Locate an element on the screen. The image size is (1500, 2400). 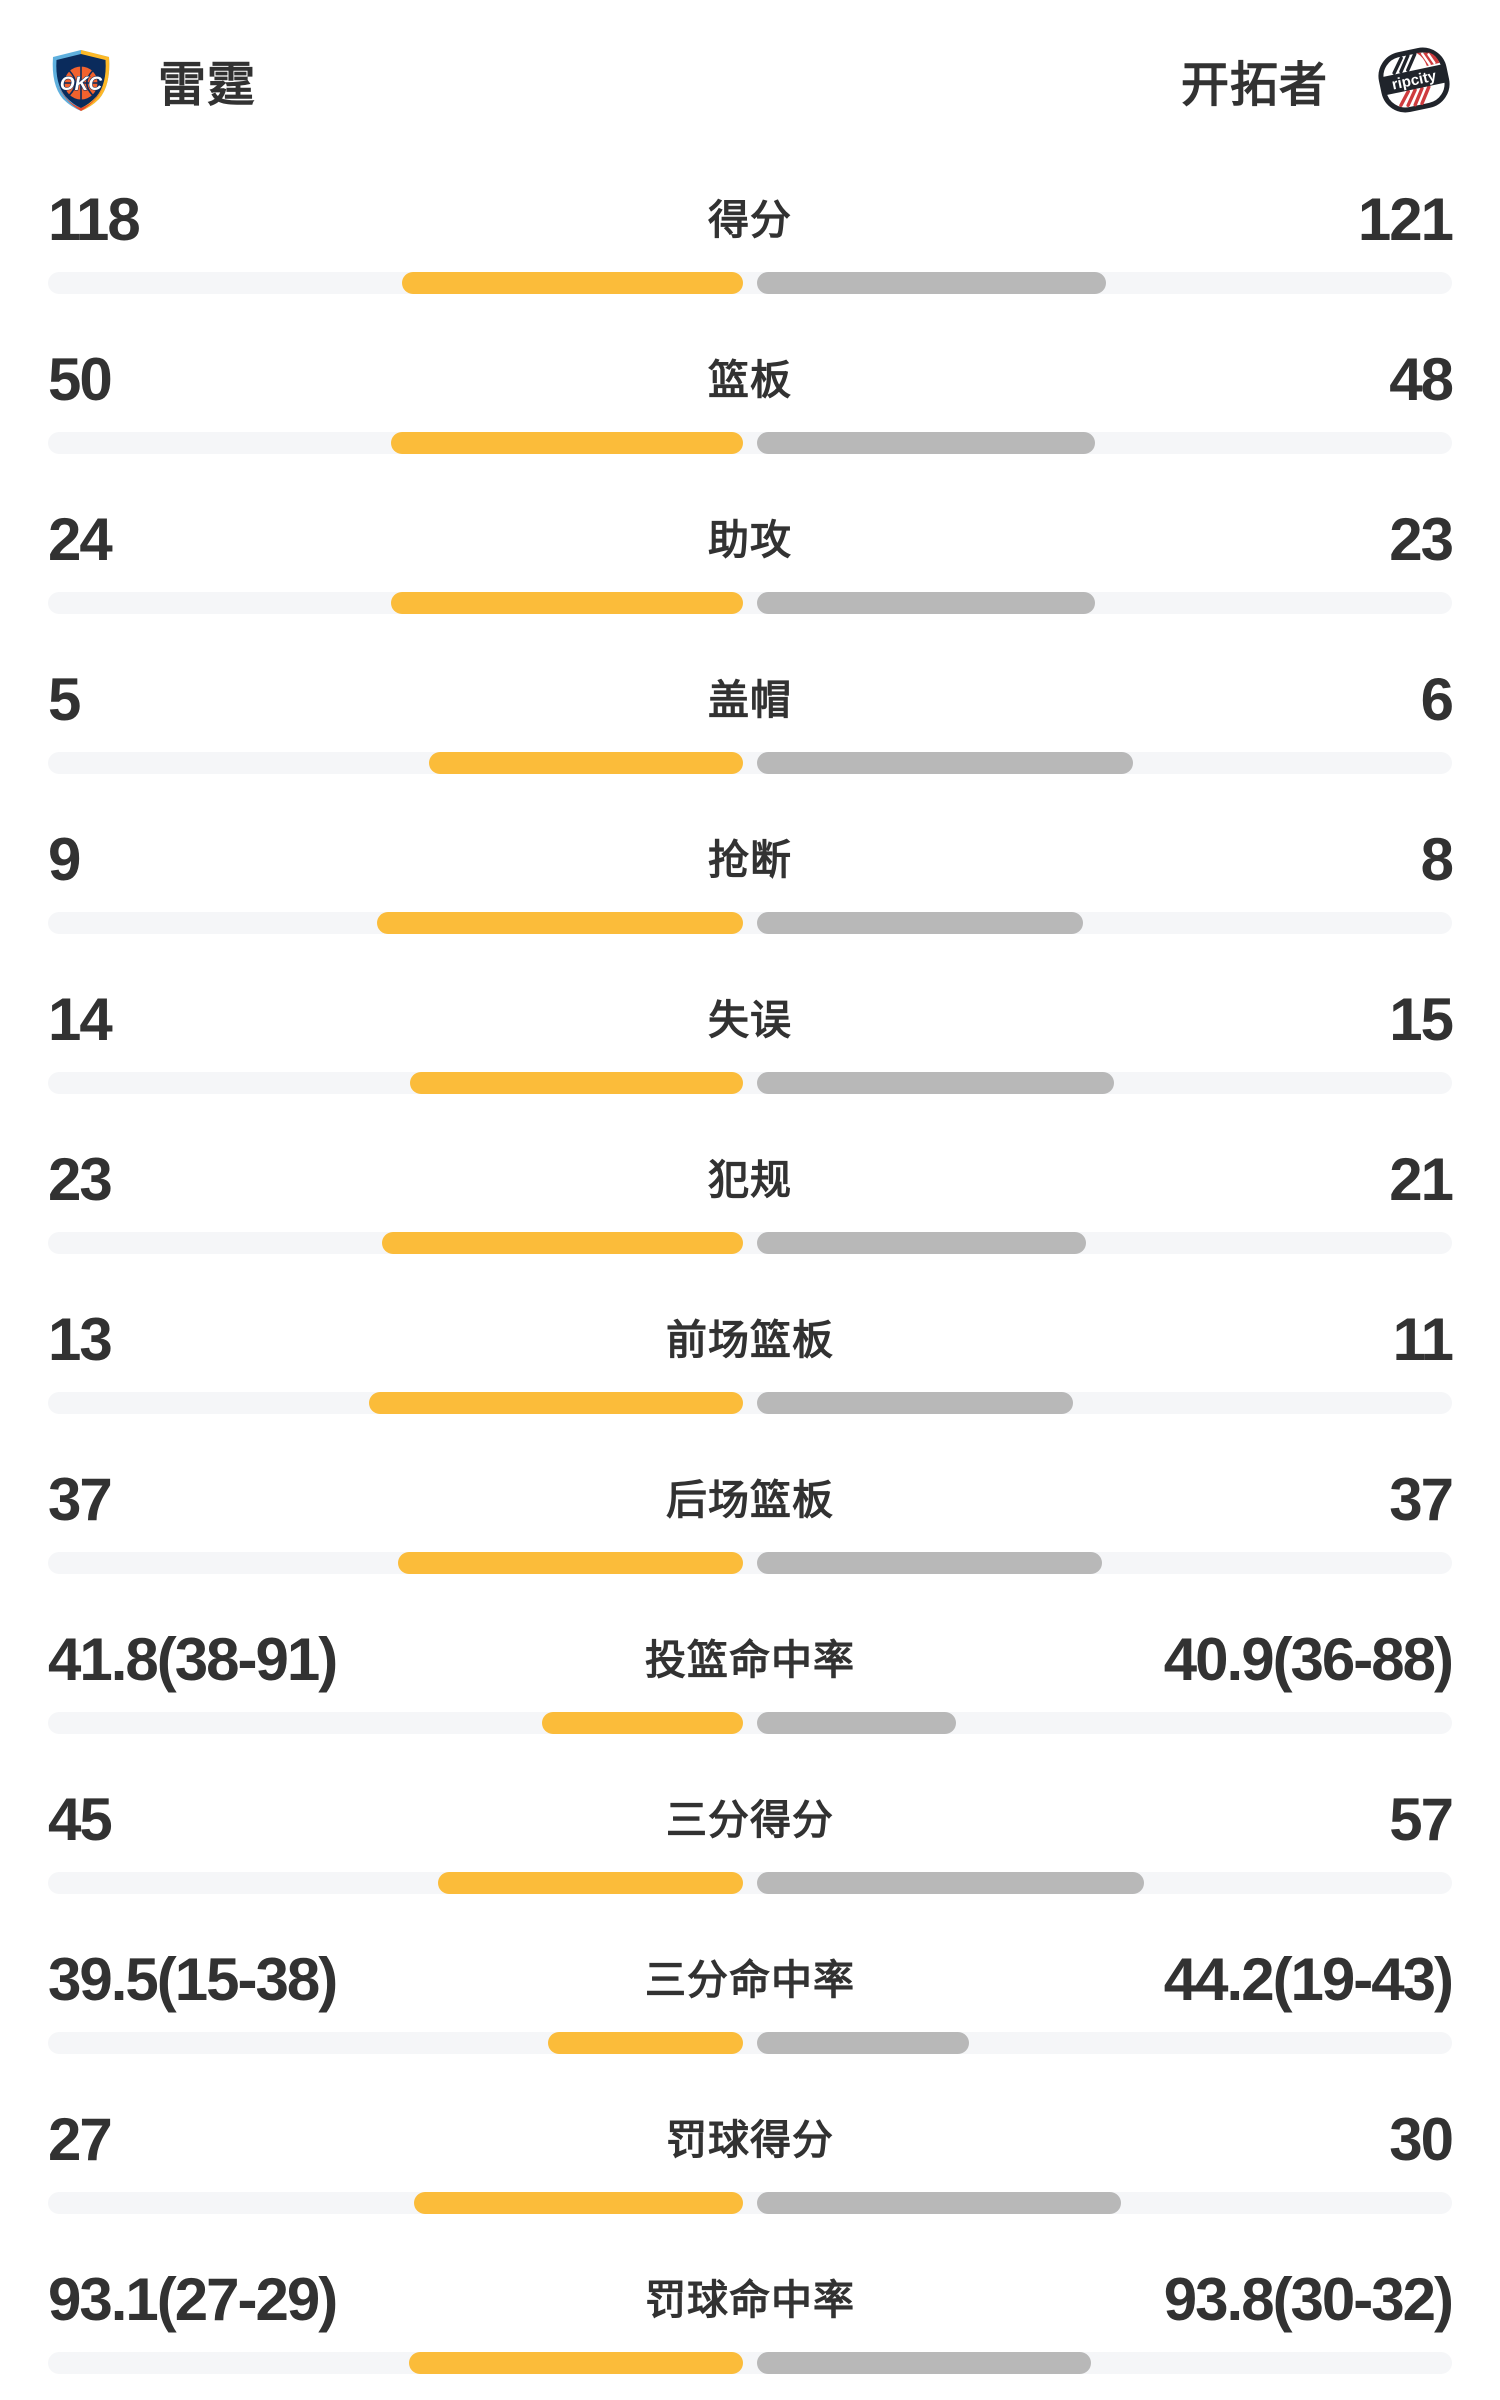
stat-label: 三分得分 is located at coordinates (750, 1820).